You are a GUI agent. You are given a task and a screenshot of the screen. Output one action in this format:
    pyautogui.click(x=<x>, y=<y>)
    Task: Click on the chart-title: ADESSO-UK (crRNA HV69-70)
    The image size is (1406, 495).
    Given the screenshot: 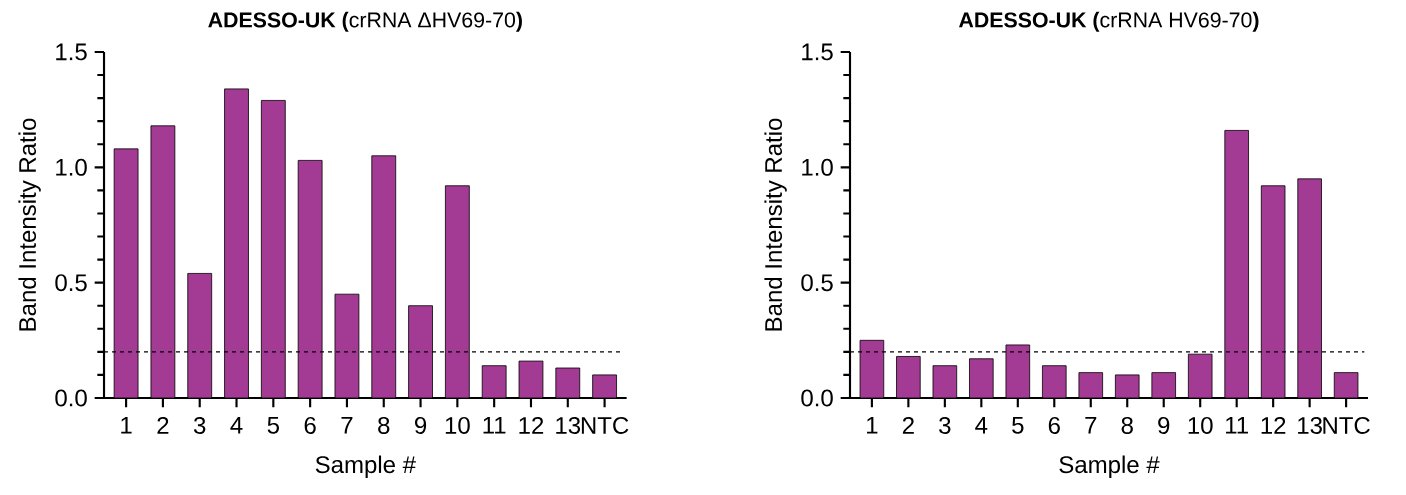 What is the action you would take?
    pyautogui.click(x=1108, y=21)
    